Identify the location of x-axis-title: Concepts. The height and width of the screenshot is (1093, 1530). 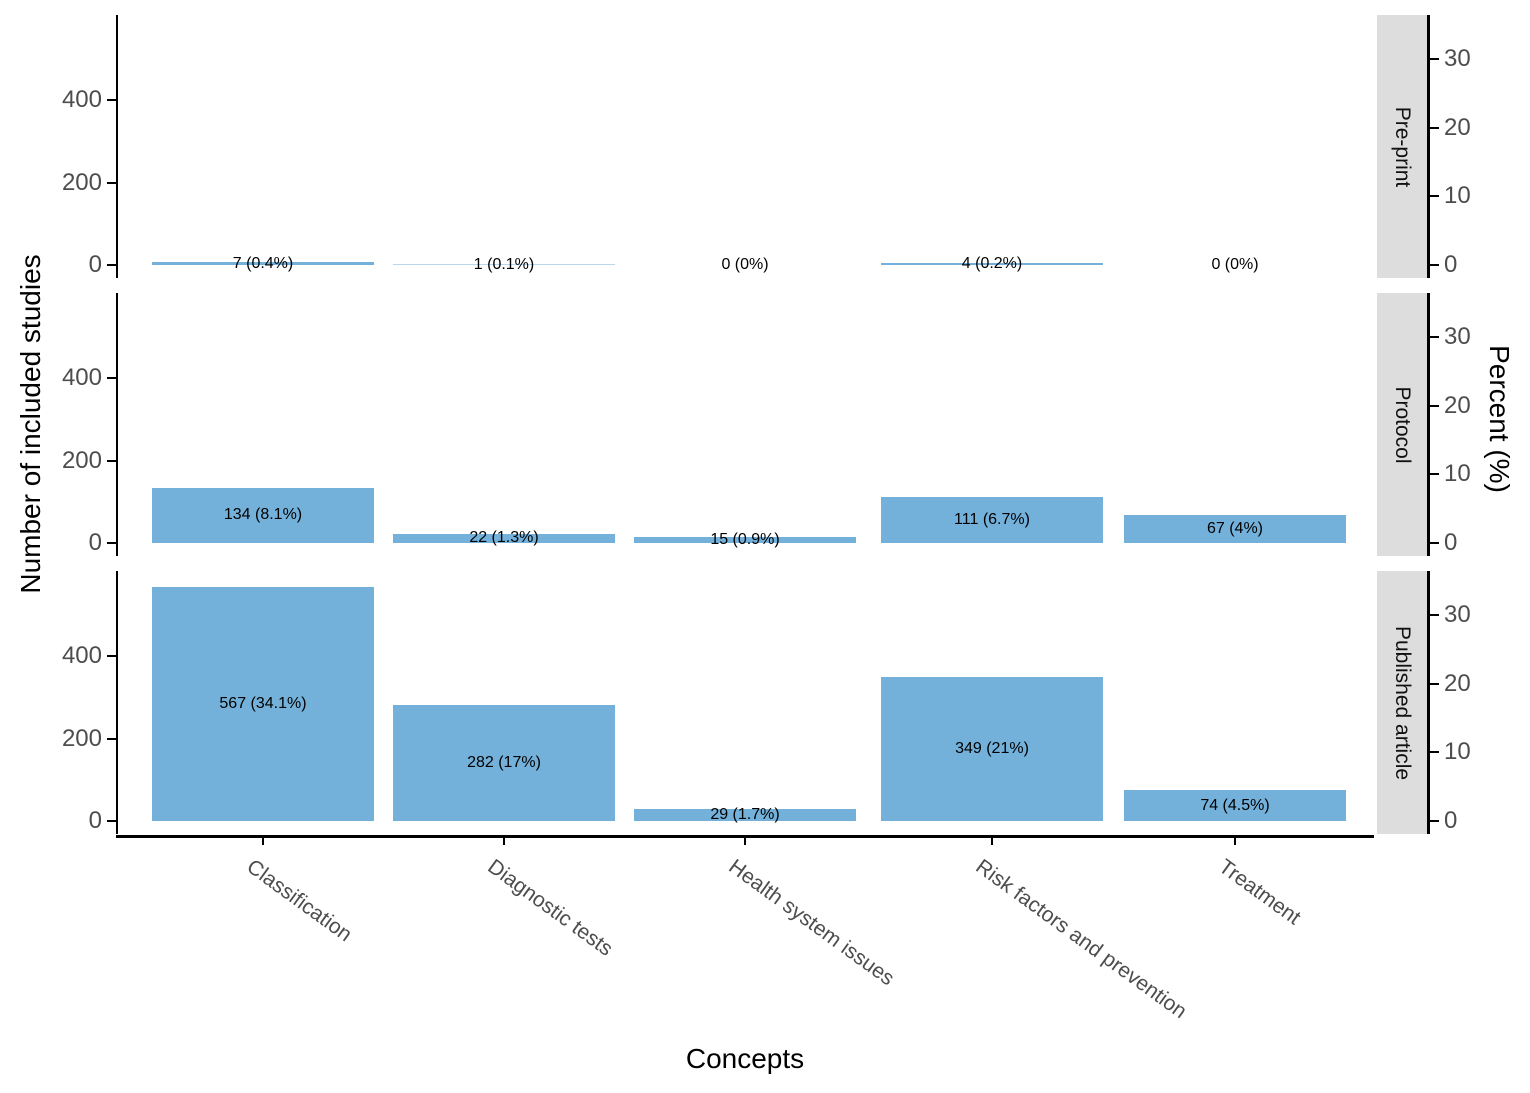
(745, 1058).